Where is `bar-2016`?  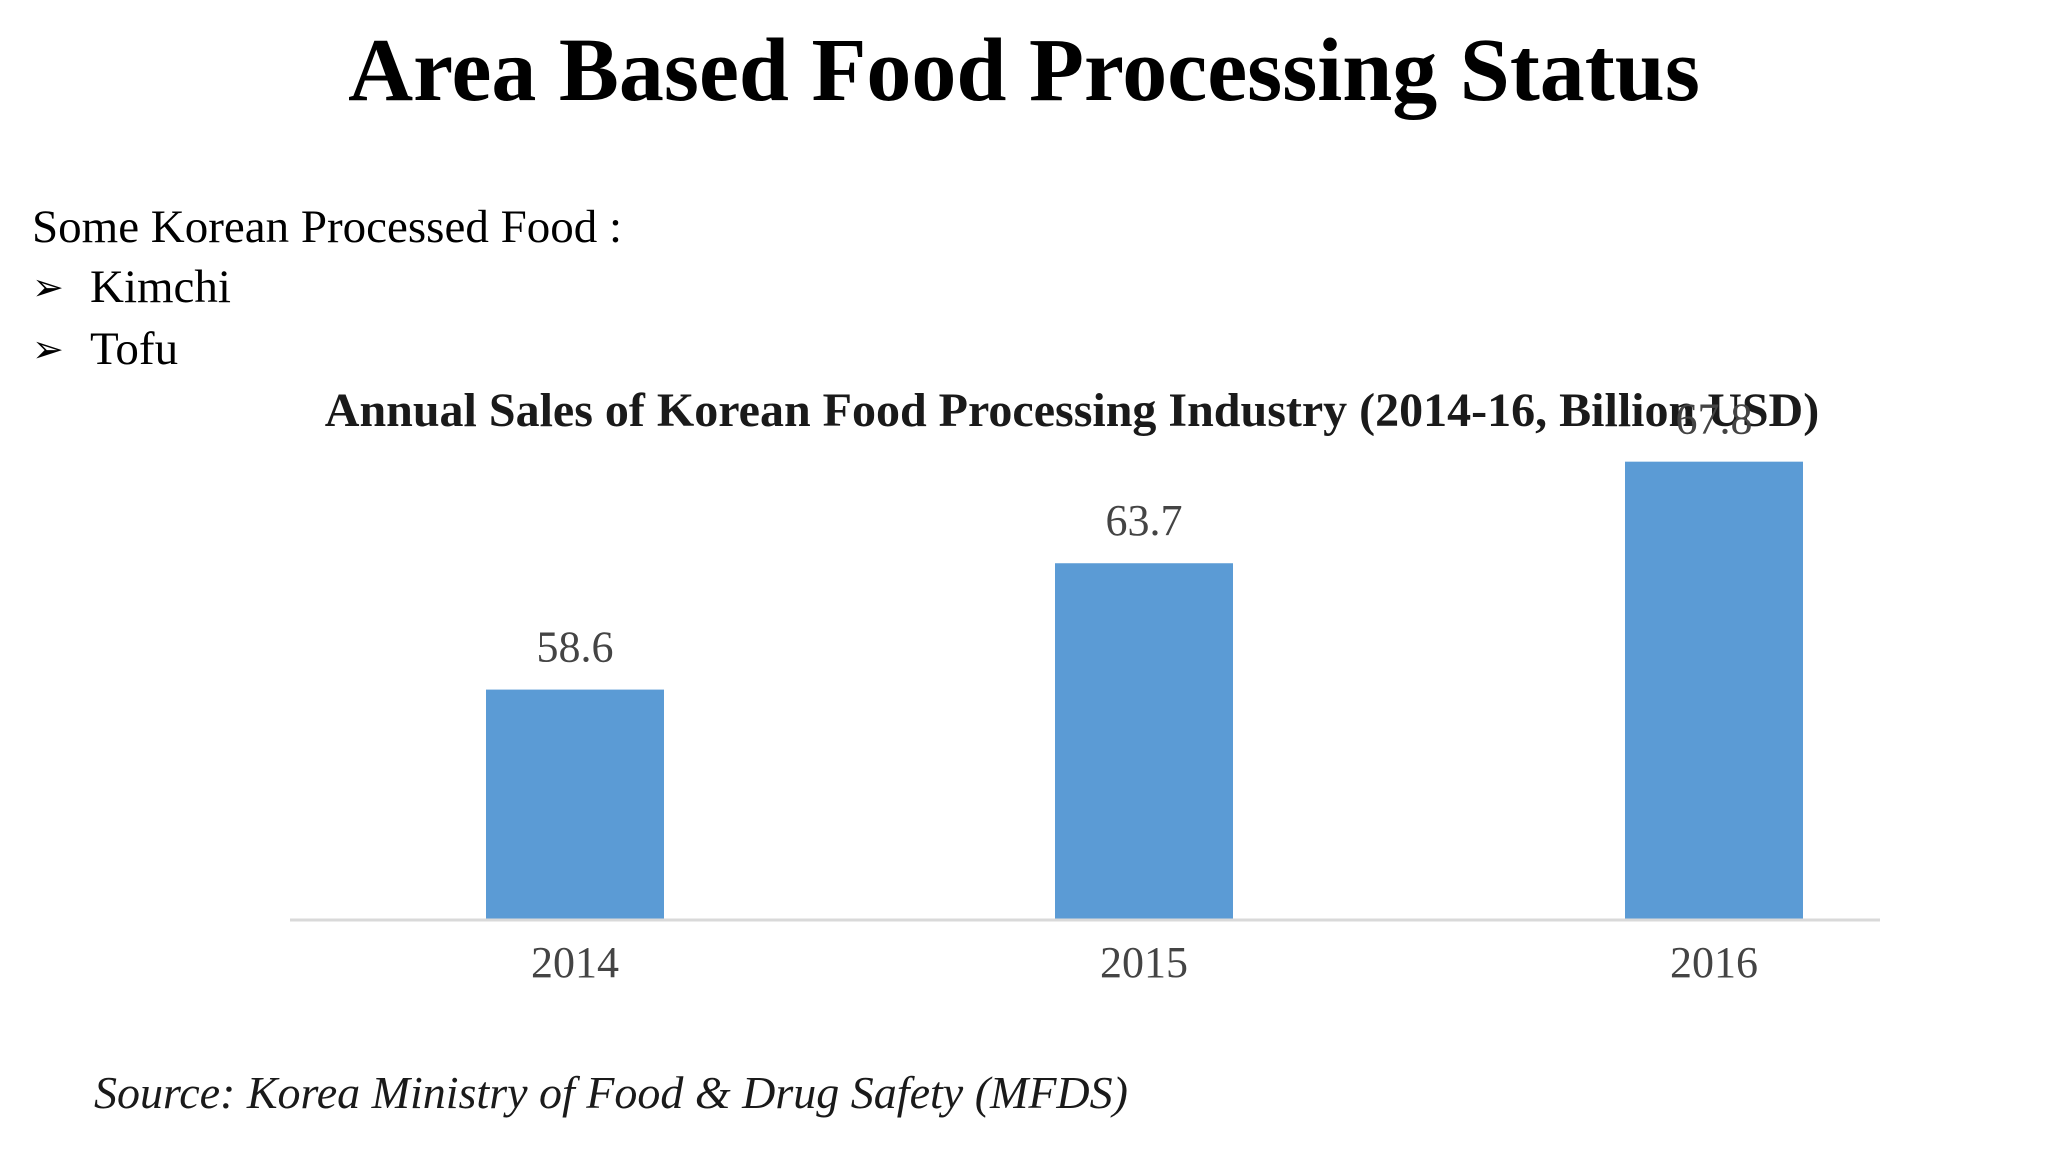
bar-2016 is located at coordinates (1714, 690).